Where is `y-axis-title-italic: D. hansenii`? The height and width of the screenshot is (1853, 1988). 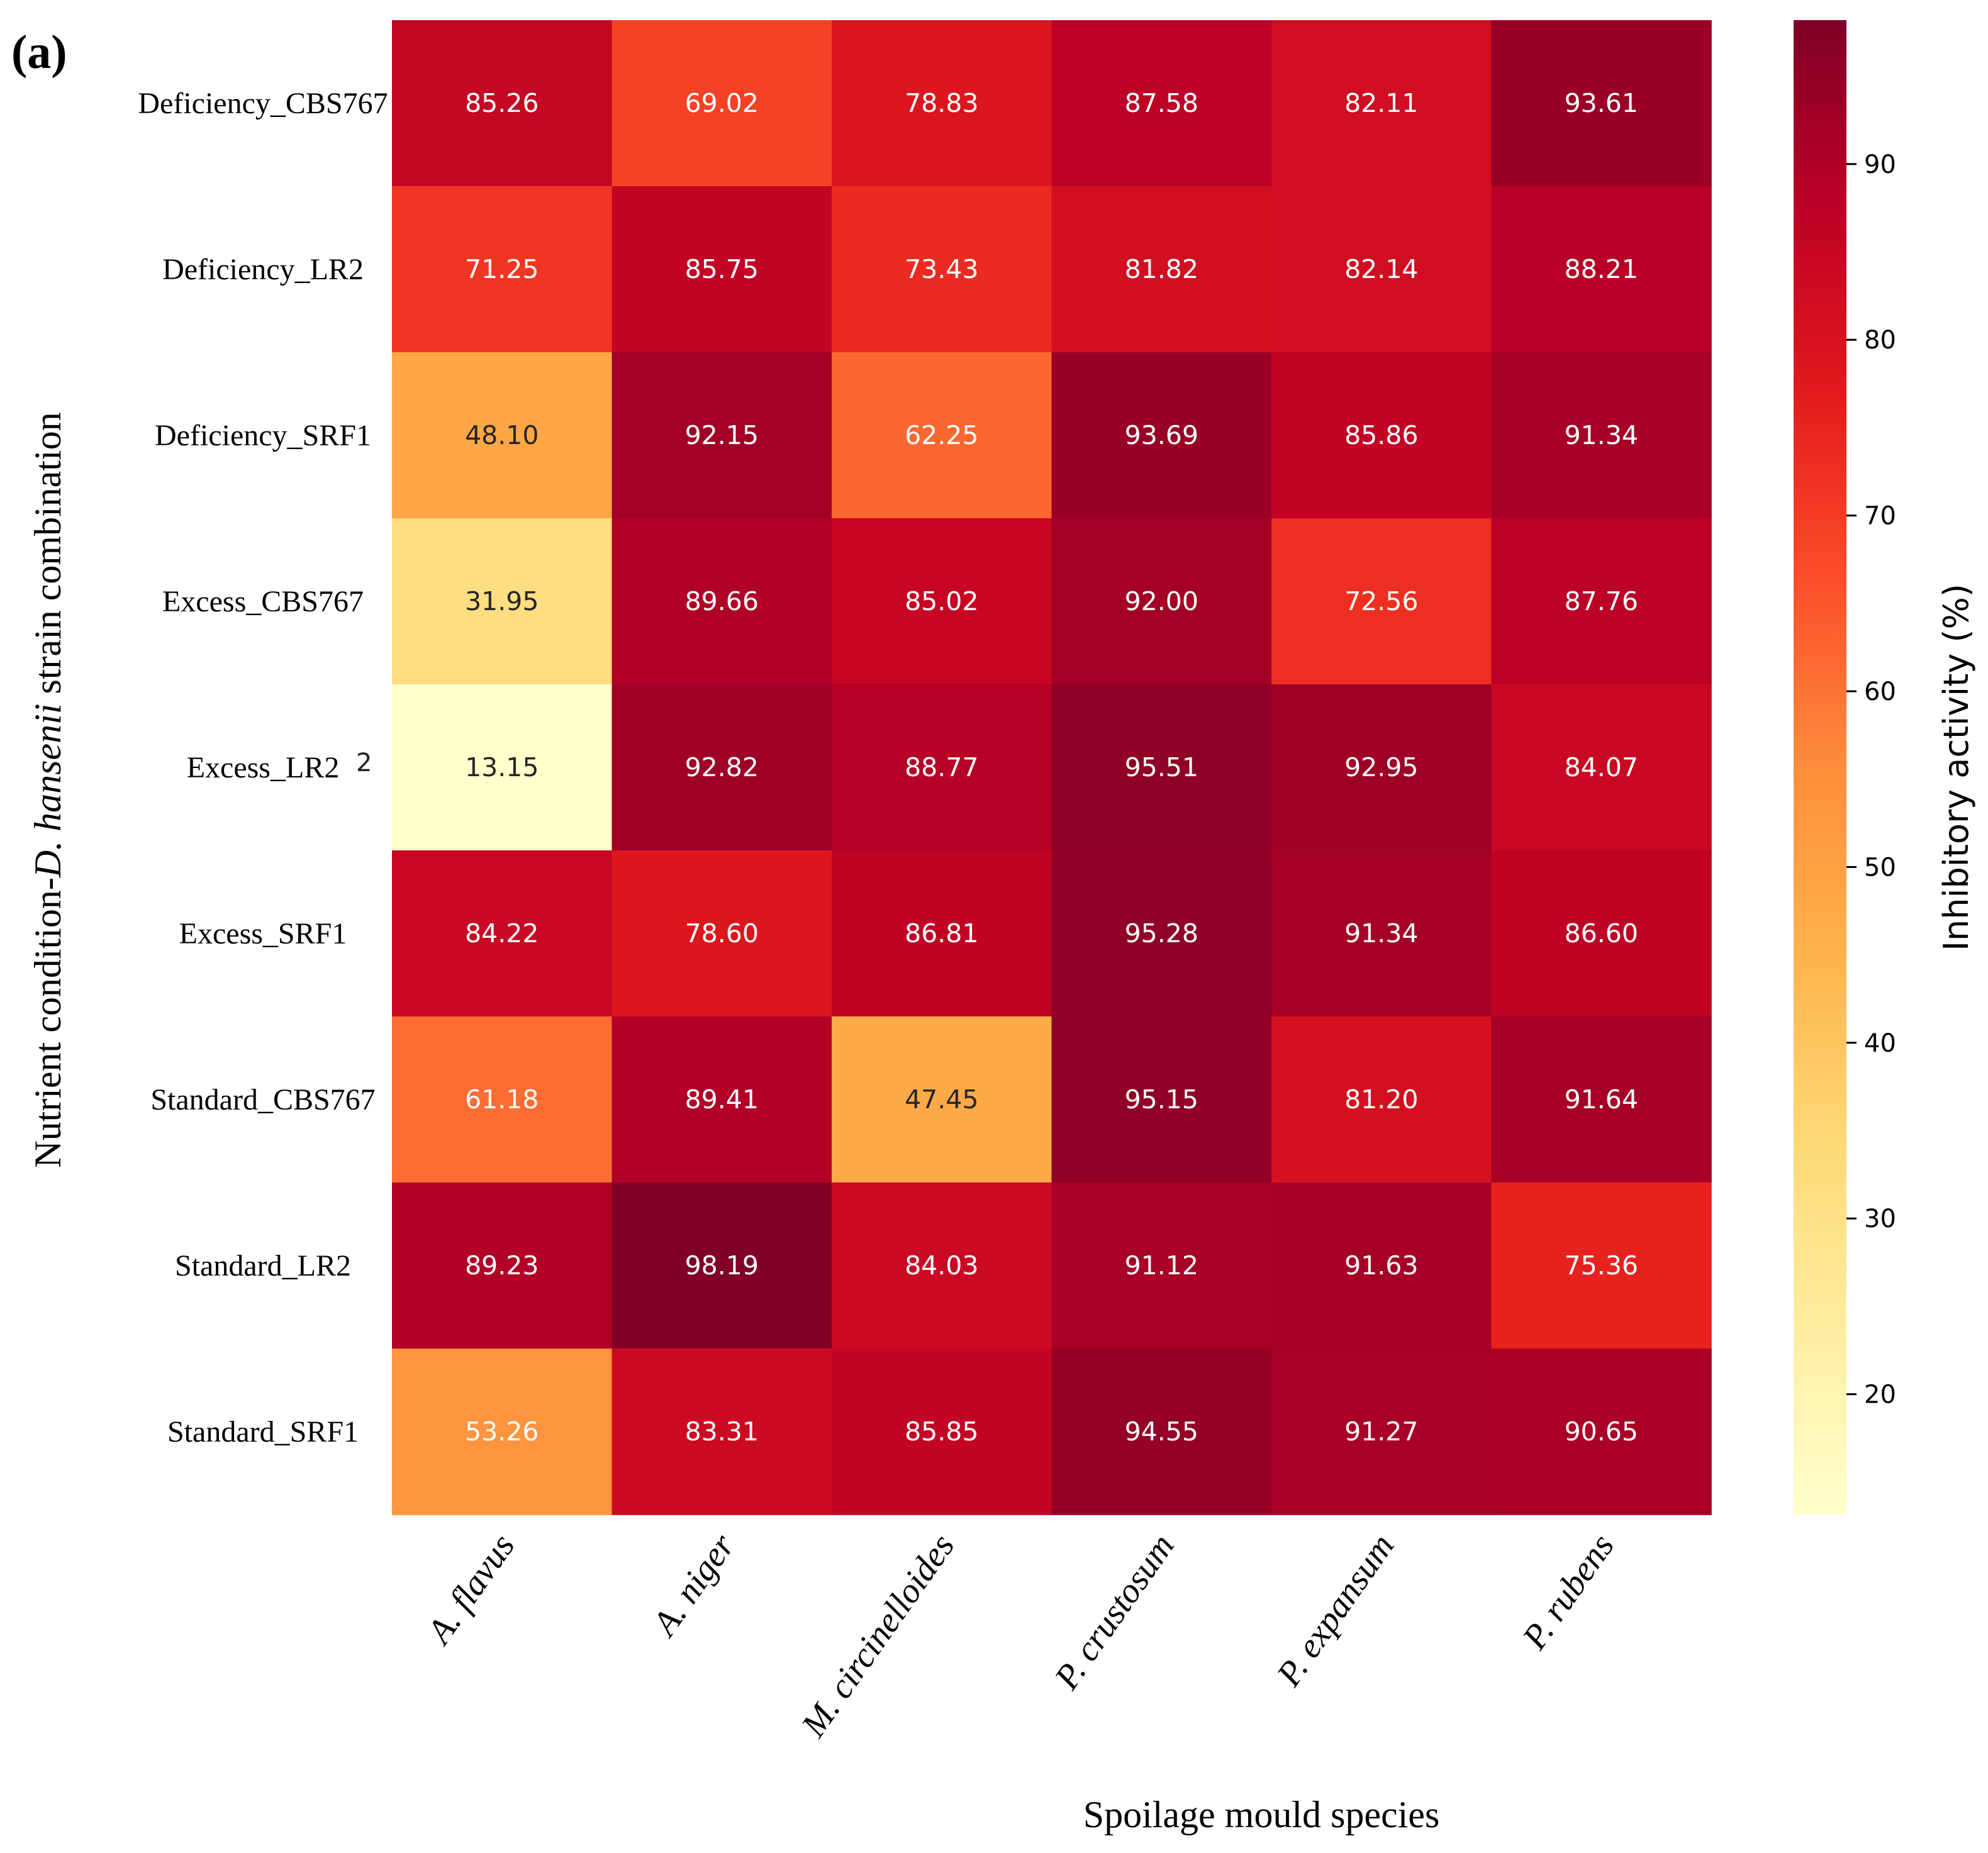
y-axis-title-italic: D. hansenii is located at coordinates (48, 791).